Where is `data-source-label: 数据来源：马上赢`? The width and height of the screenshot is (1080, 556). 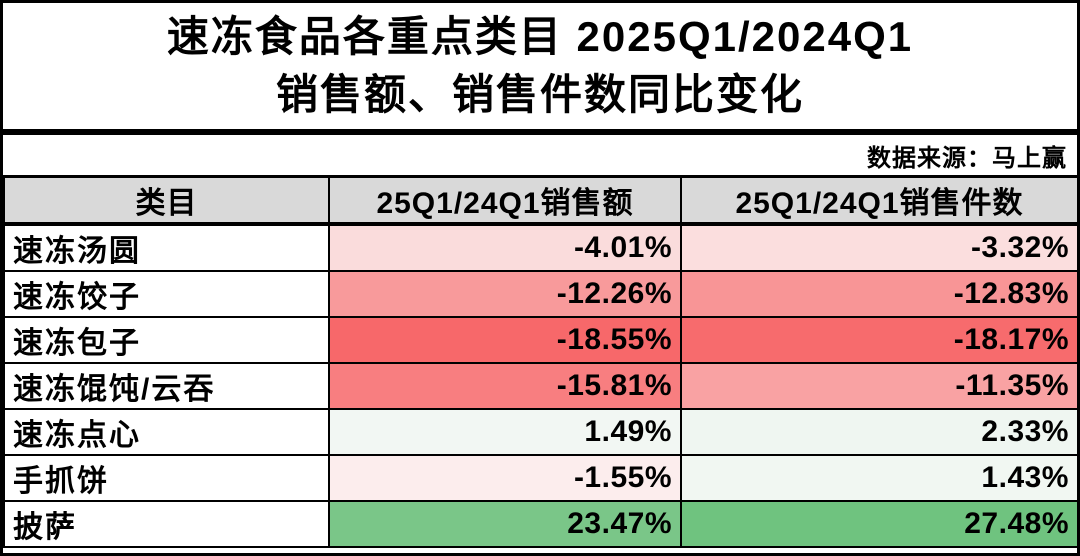
data-source-label: 数据来源：马上赢 is located at coordinates (967, 158).